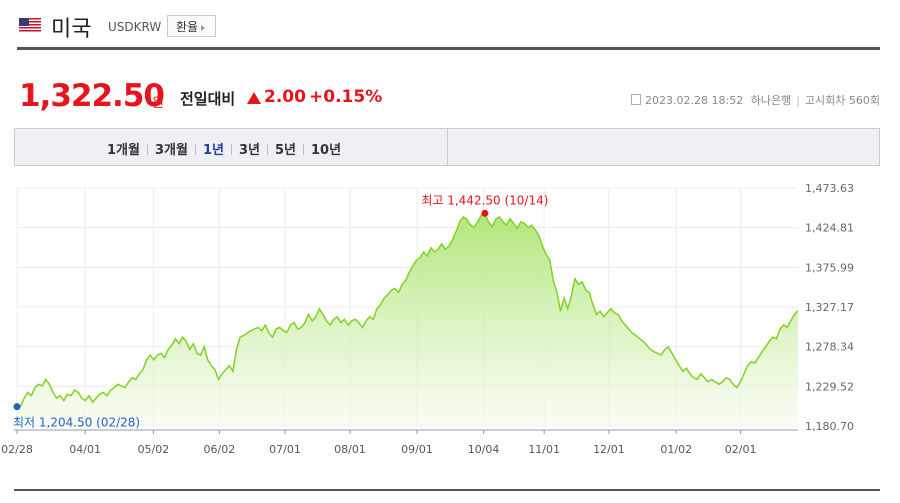 The image size is (900, 503). Describe the element at coordinates (285, 97) in the screenshot. I see `price-change: 2.00` at that location.